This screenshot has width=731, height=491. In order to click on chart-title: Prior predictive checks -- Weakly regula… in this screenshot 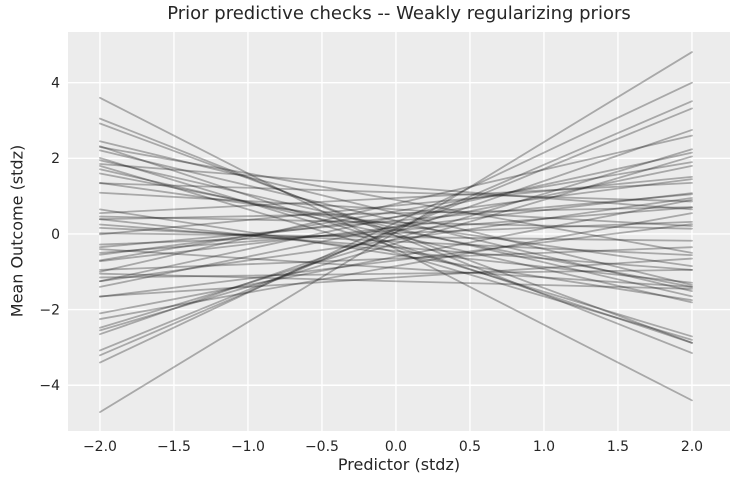, I will do `click(399, 13)`.